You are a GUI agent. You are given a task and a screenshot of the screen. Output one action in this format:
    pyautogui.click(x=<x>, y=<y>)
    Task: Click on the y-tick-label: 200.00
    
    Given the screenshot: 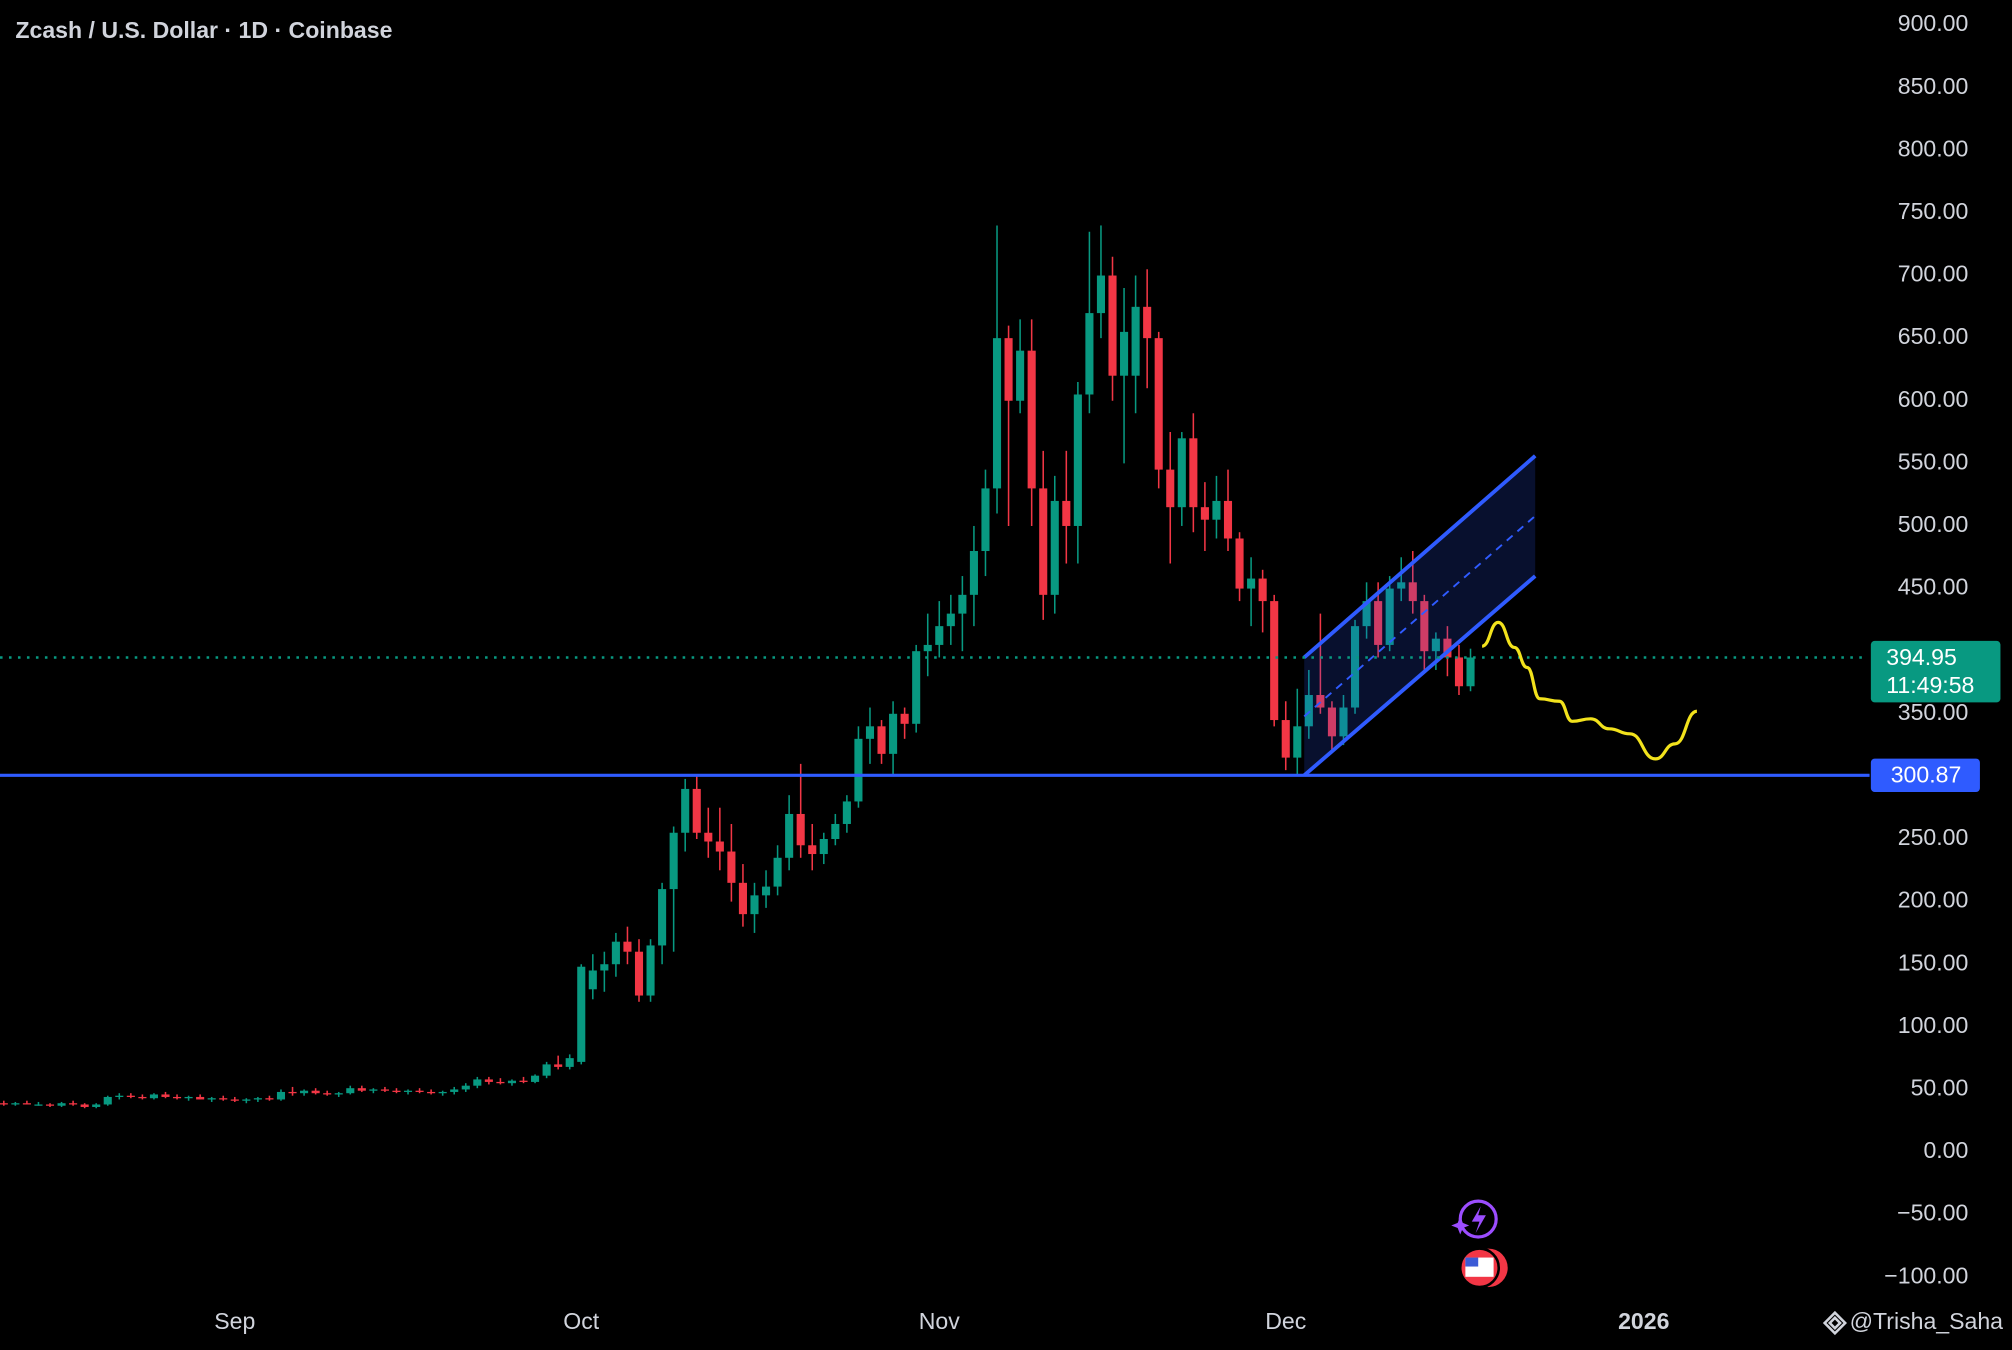 What is the action you would take?
    pyautogui.click(x=1933, y=900)
    